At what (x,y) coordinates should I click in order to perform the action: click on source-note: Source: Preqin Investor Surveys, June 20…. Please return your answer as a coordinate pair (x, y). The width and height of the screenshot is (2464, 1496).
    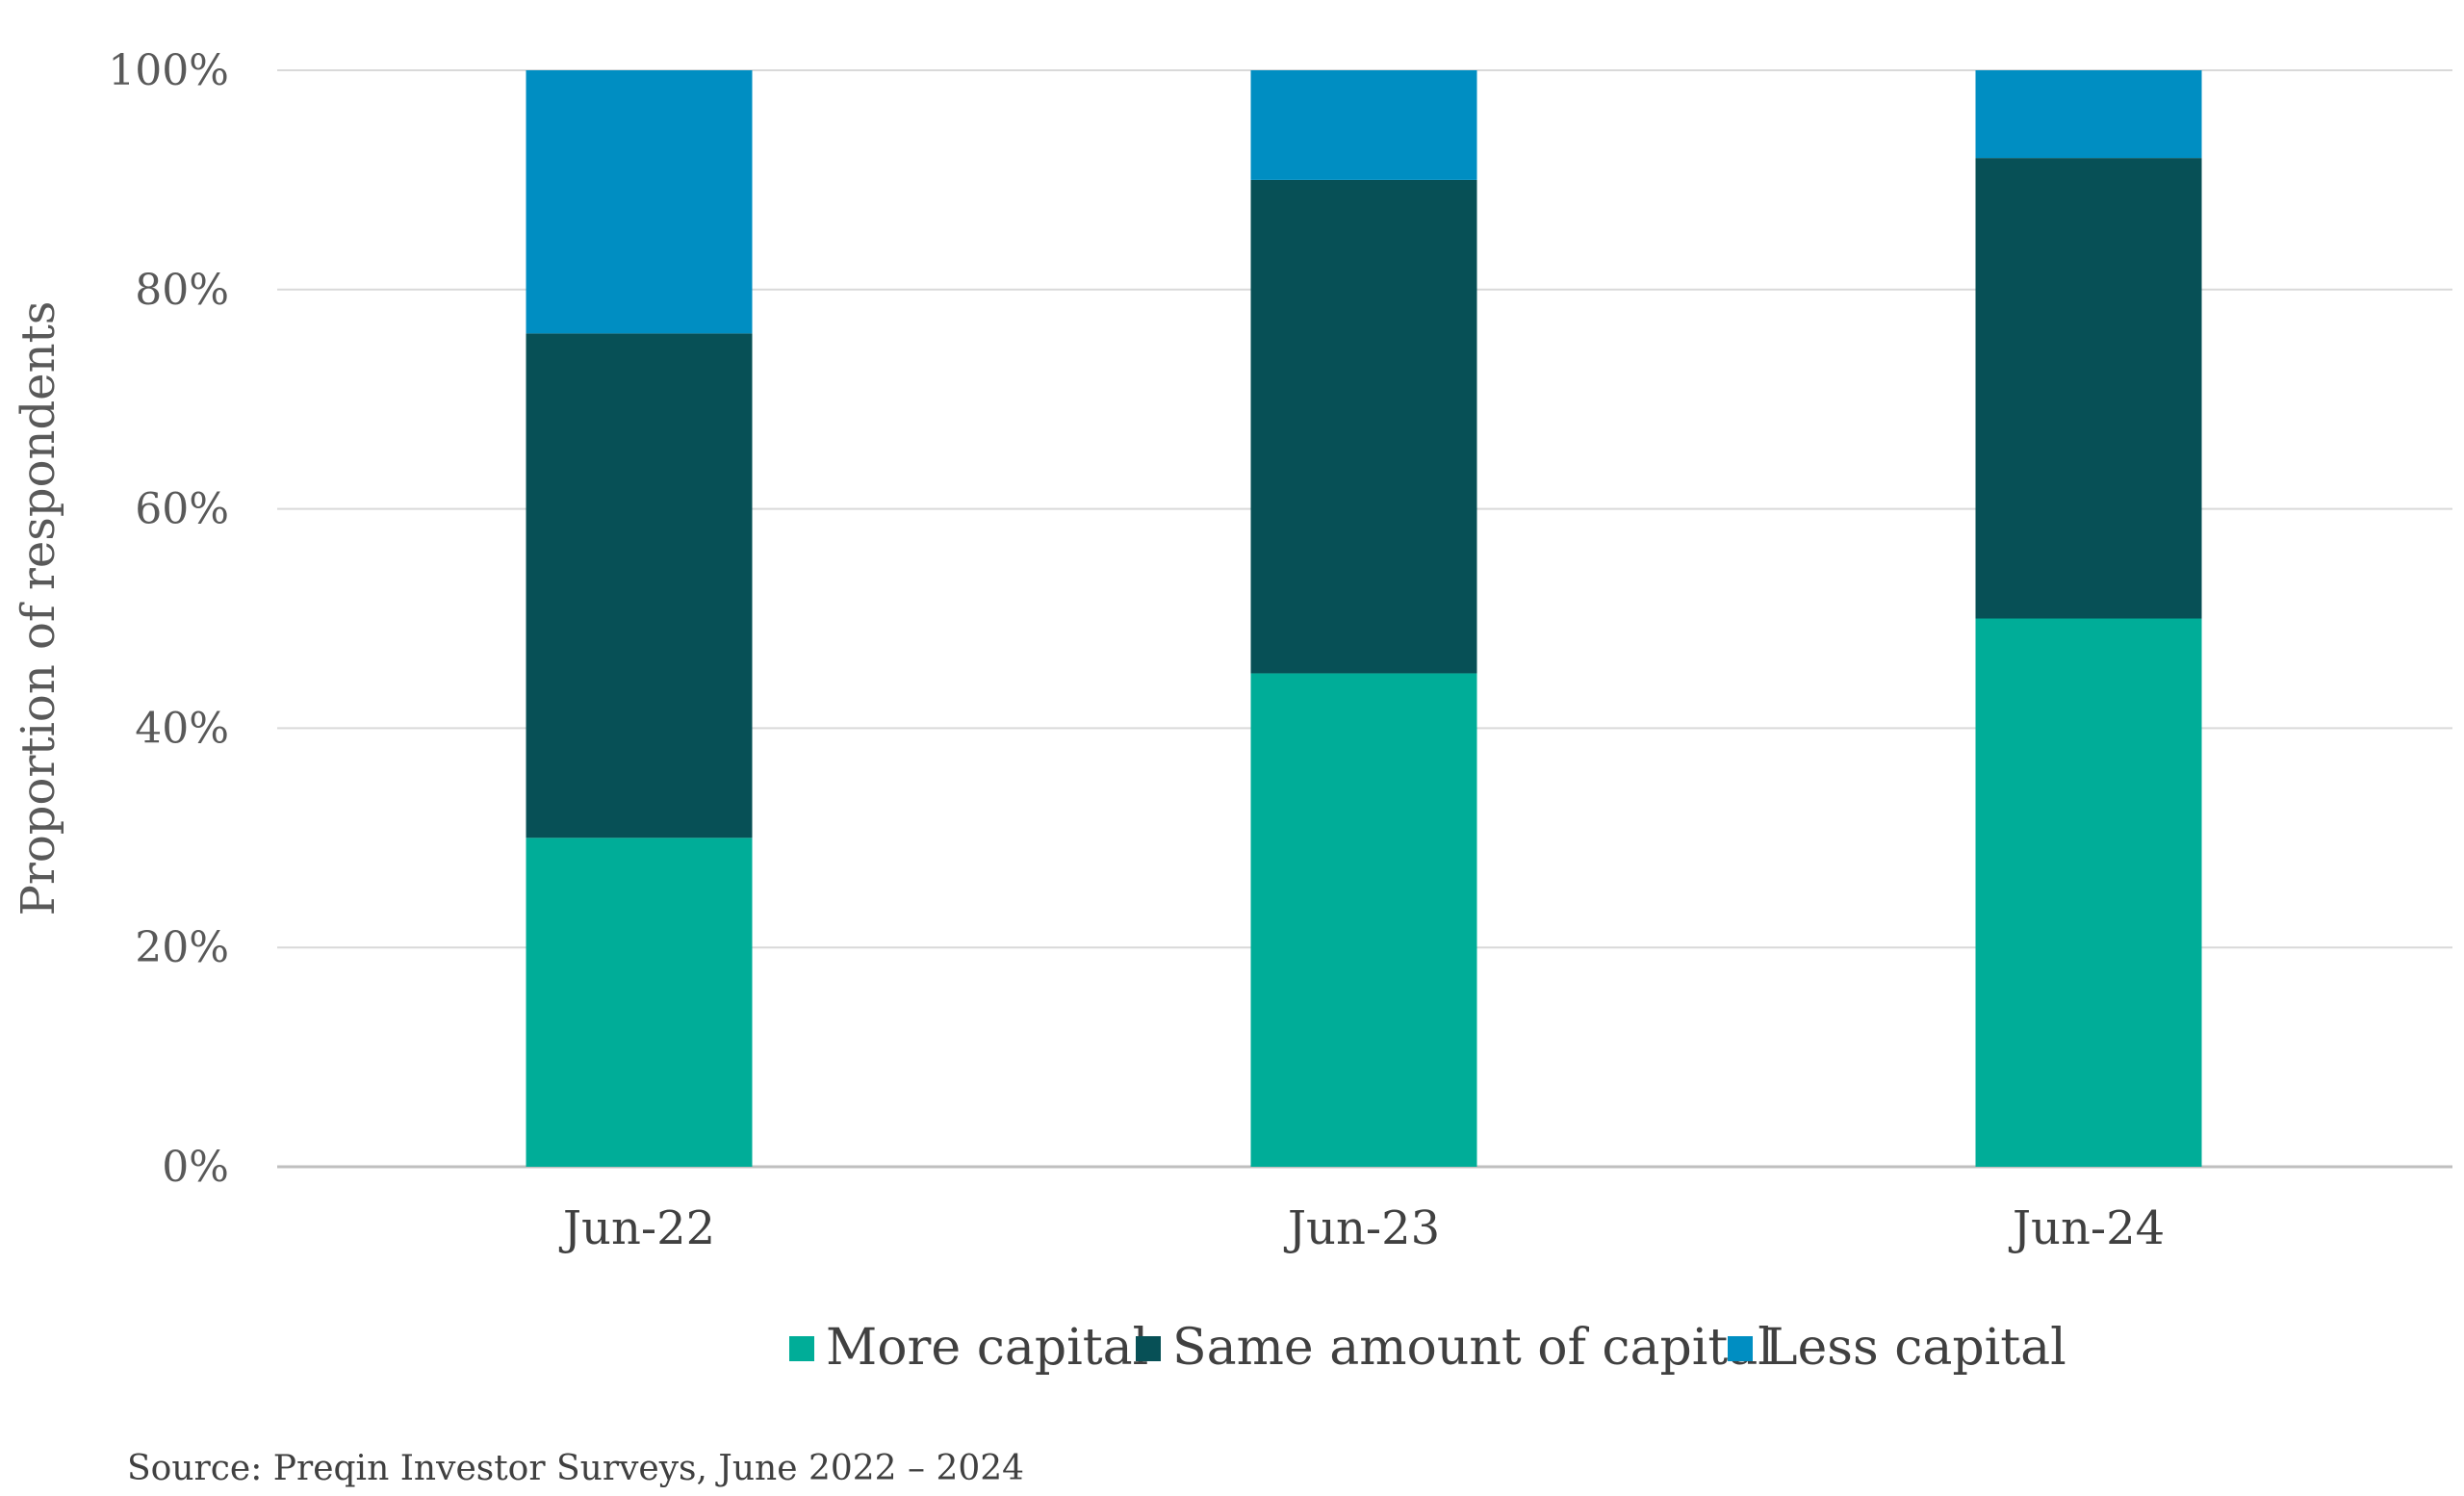
    Looking at the image, I should click on (575, 1469).